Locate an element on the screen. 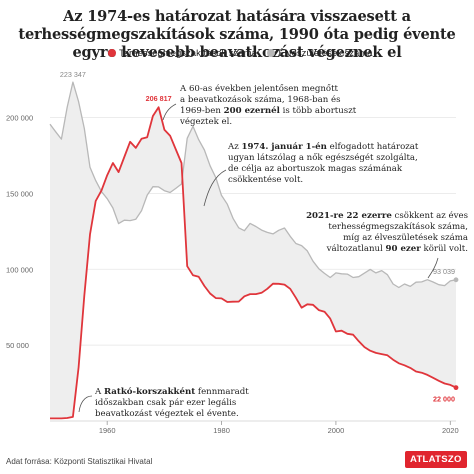 The height and width of the screenshot is (474, 474). ann1-line3a: 1969-ben is located at coordinates (202, 111).